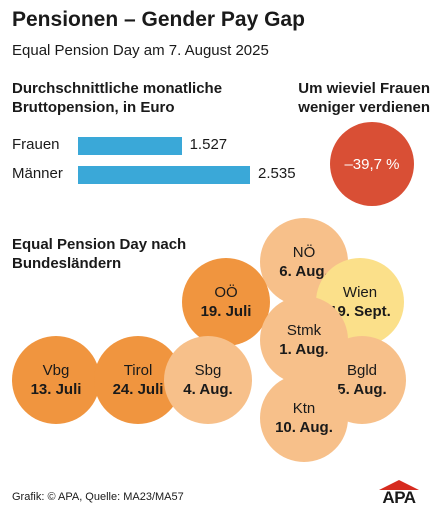 This screenshot has height=512, width=433. What do you see at coordinates (226, 311) in the screenshot?
I see `region-date: 19. Juli` at bounding box center [226, 311].